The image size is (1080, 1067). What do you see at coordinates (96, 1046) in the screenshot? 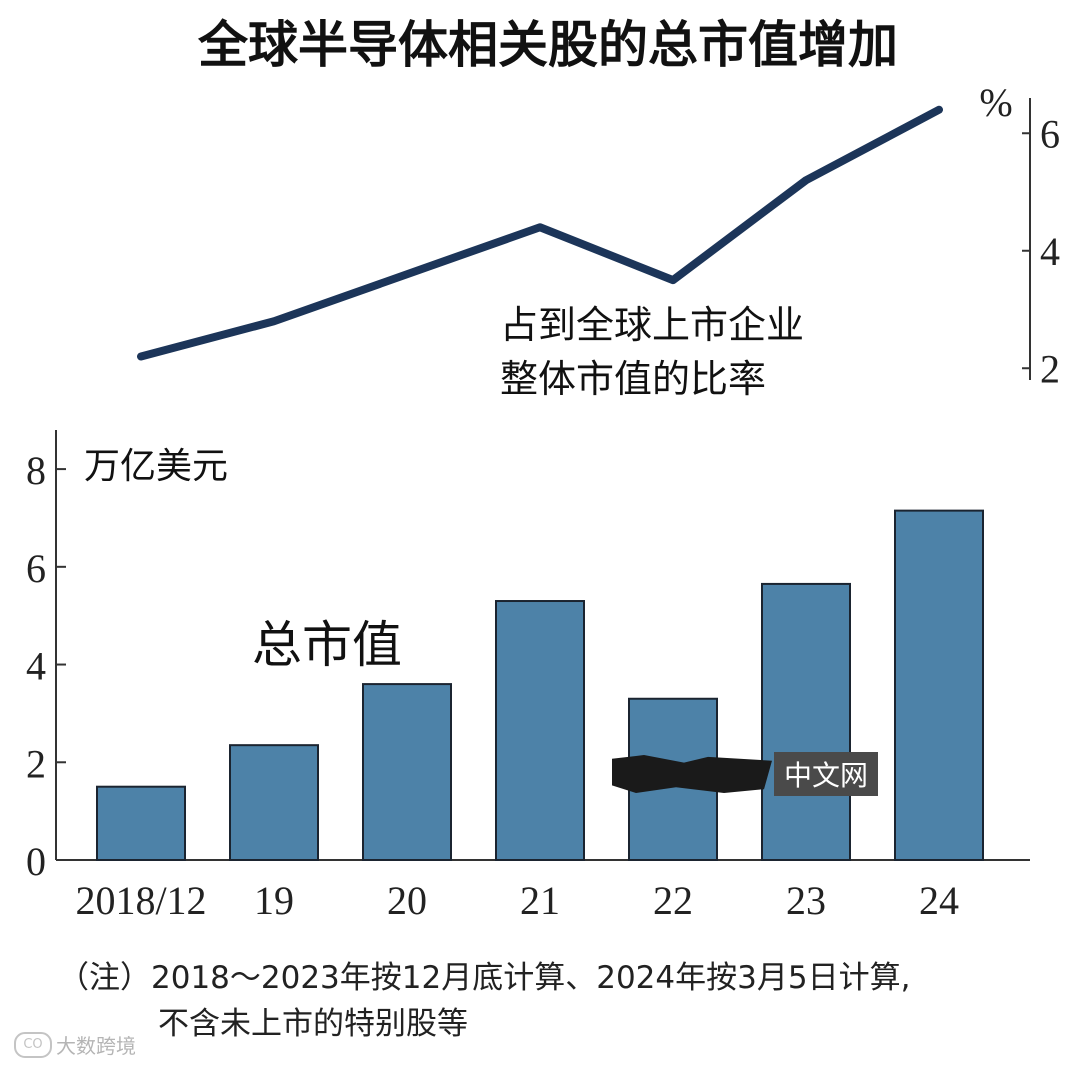
I see `footer-brand-text: 大数跨境` at bounding box center [96, 1046].